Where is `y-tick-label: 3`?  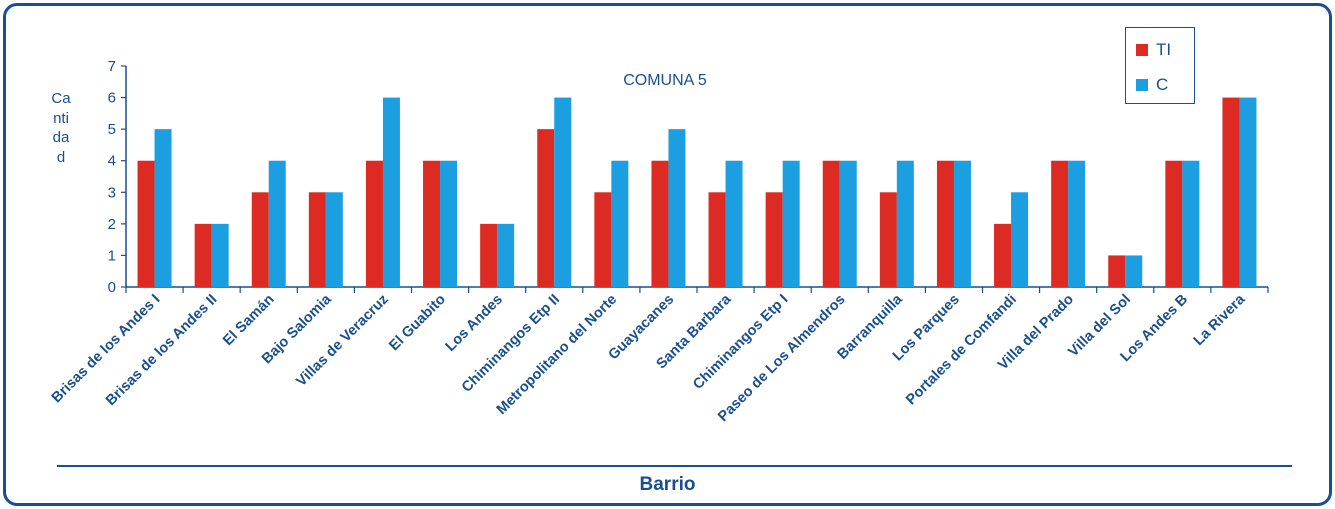
y-tick-label: 3 is located at coordinates (112, 192).